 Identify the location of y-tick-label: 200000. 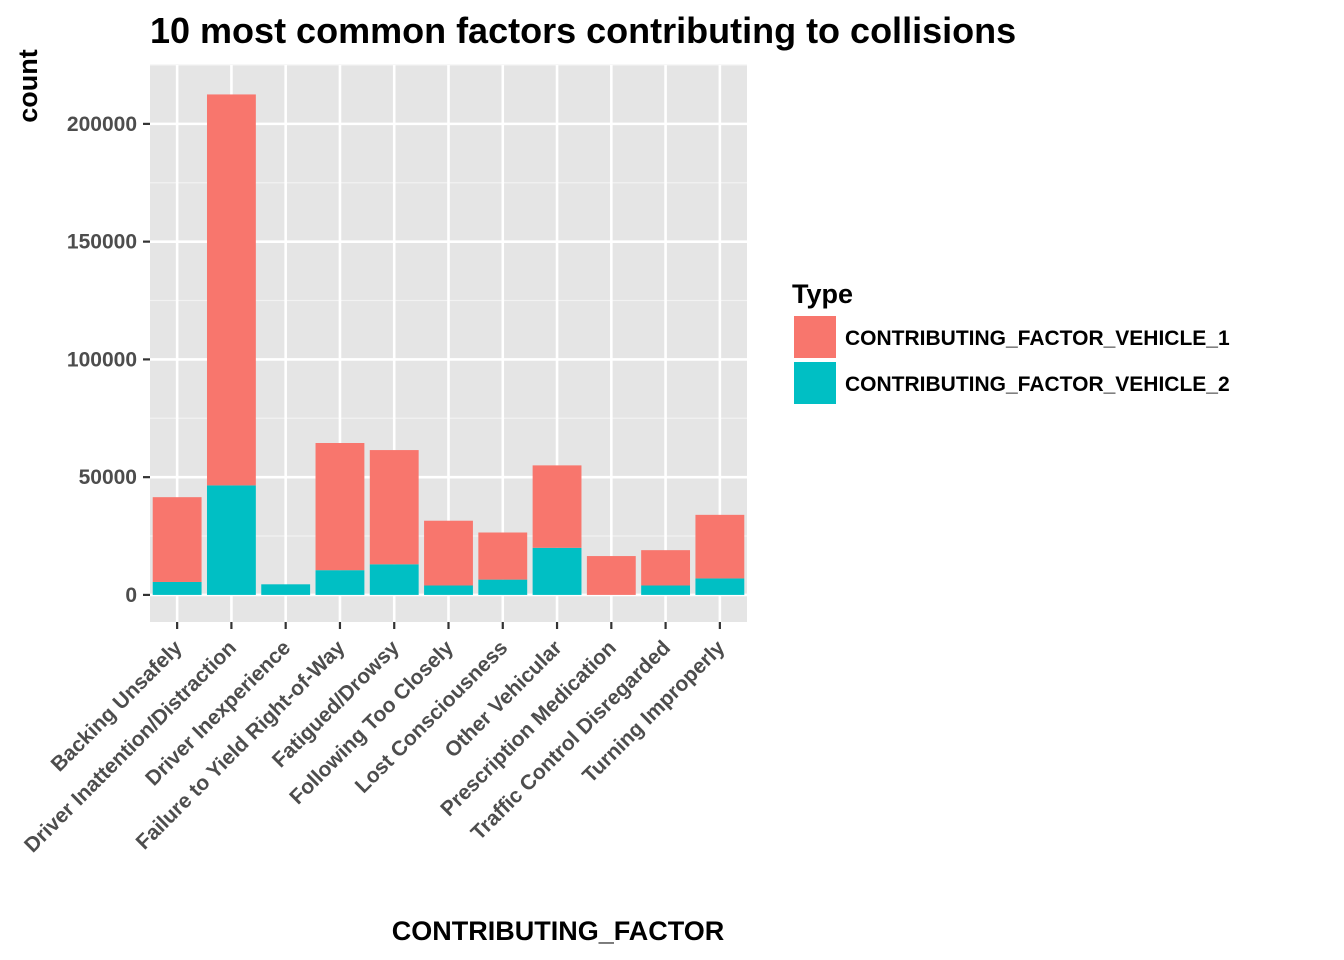
(102, 124).